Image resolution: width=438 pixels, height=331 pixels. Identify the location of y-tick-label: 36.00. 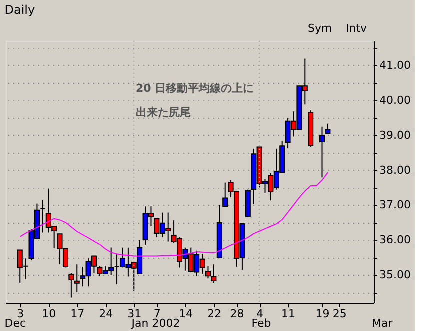
(395, 240).